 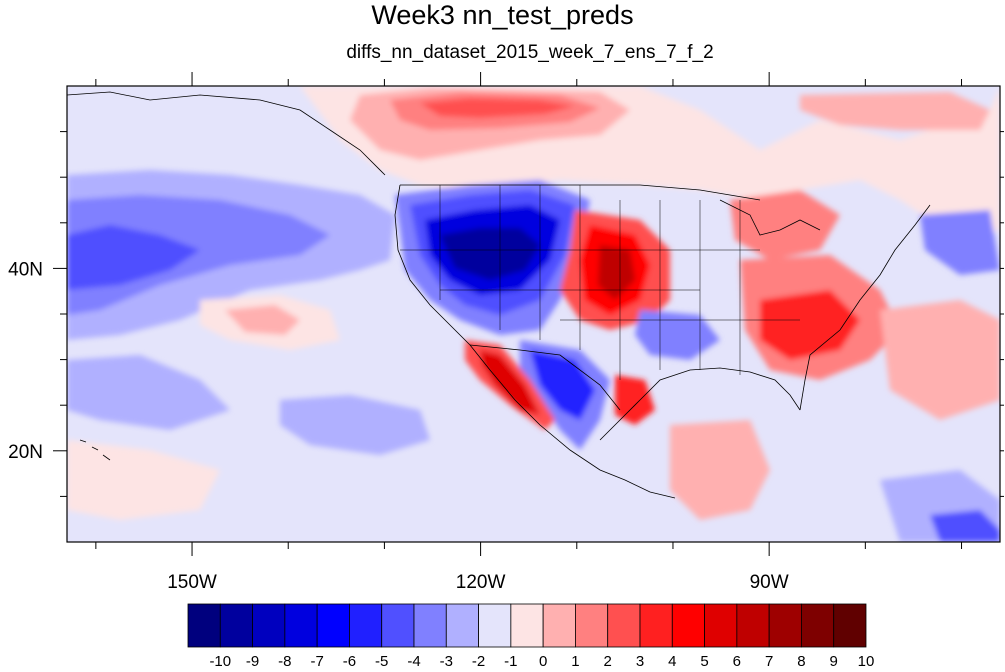 What do you see at coordinates (640, 661) in the screenshot?
I see `colorbar-label: 3` at bounding box center [640, 661].